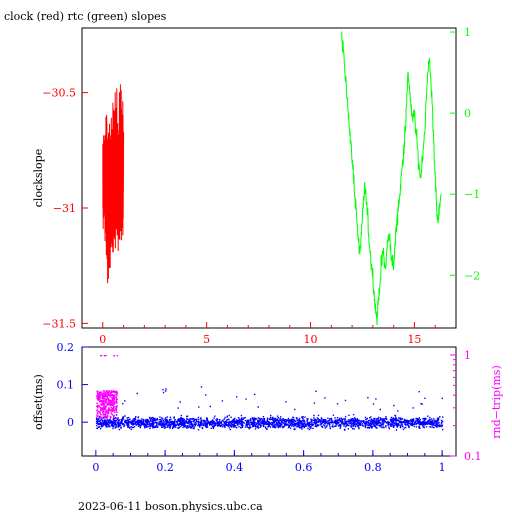  Describe the element at coordinates (373, 467) in the screenshot. I see `bottom-x-tick-label: 0.8` at that location.